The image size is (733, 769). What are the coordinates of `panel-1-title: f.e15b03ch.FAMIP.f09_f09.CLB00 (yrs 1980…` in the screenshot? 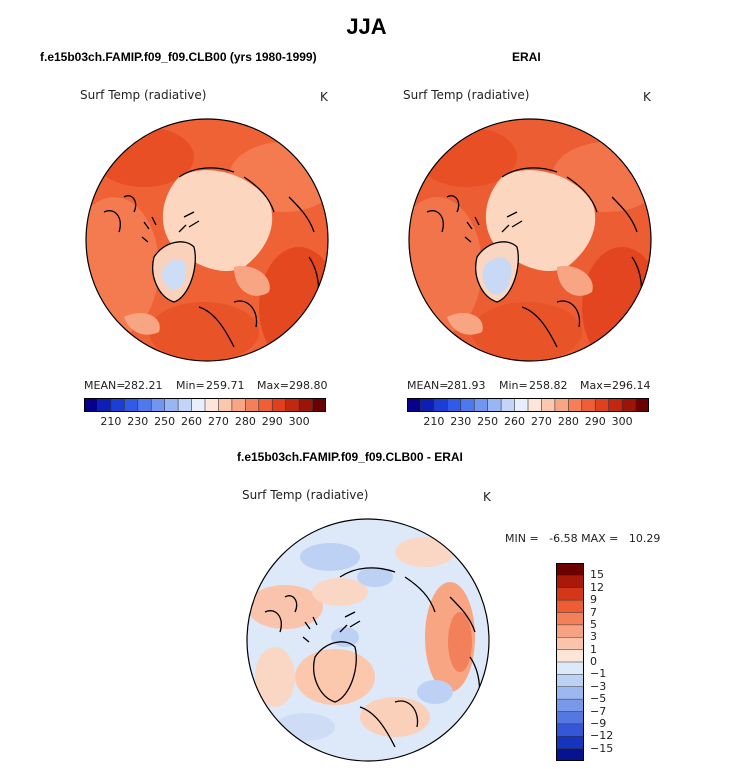 It's located at (178, 57).